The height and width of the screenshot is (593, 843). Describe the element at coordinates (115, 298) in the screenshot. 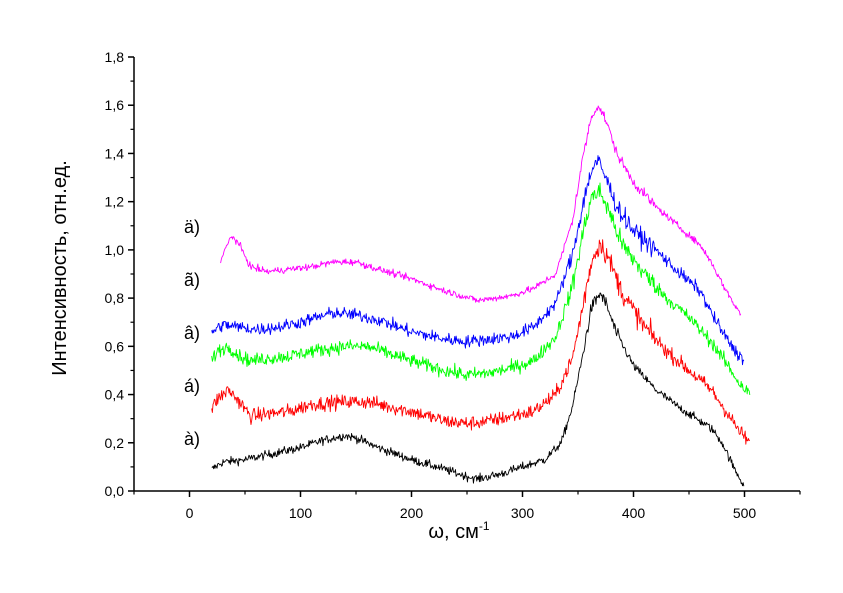

I see `y-tick-label: 0,8` at that location.